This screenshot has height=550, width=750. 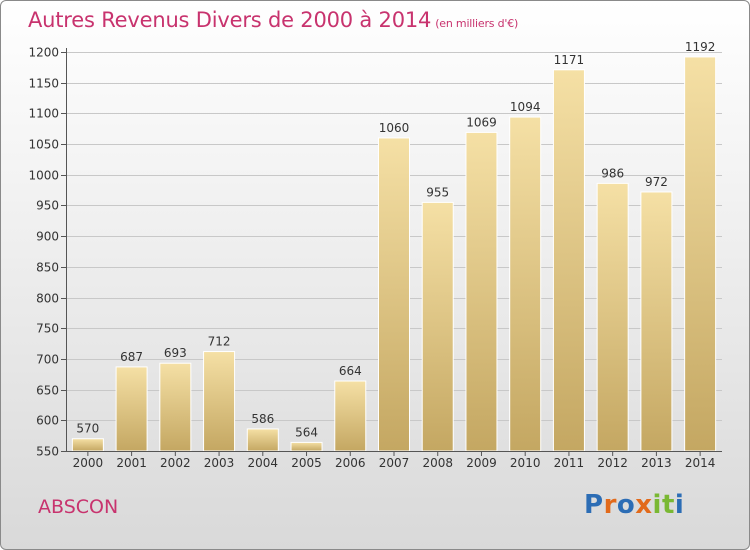 What do you see at coordinates (437, 192) in the screenshot?
I see `bar-value-label: 955` at bounding box center [437, 192].